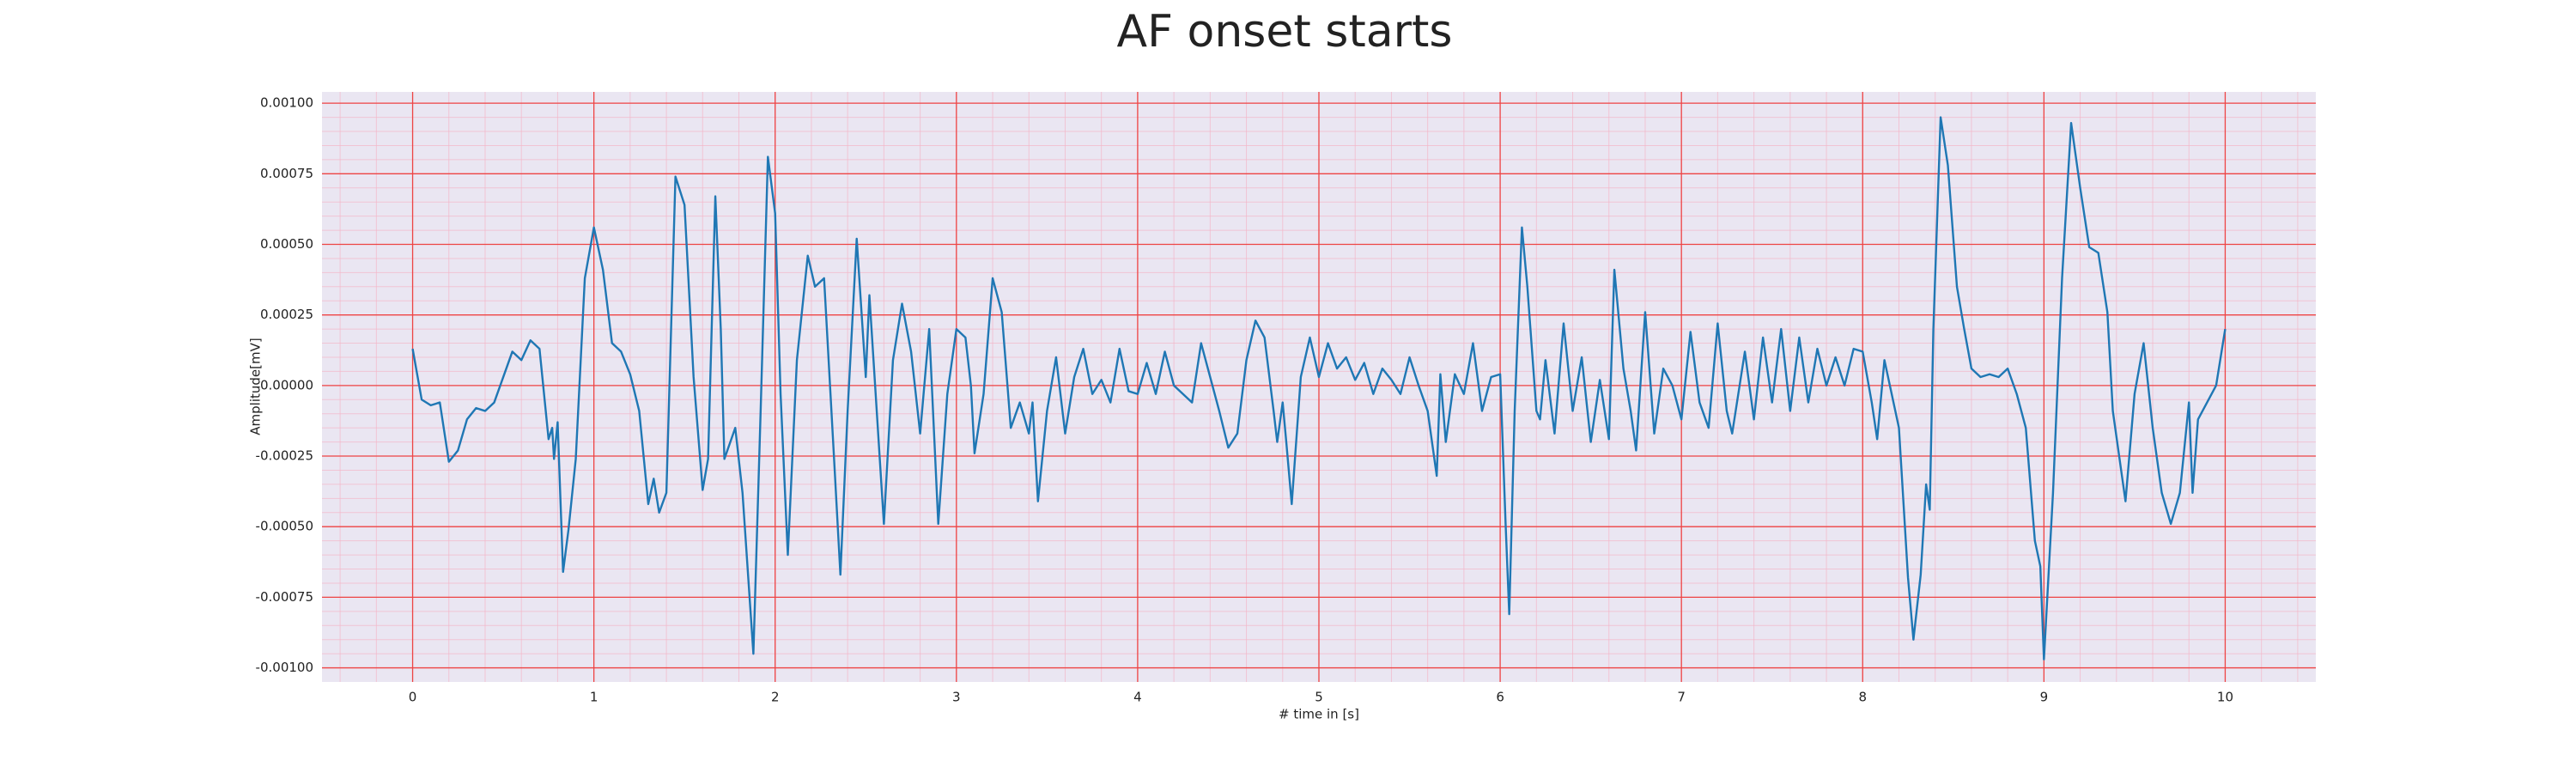 This screenshot has width=2576, height=773. I want to click on x-tick-label: 2, so click(775, 697).